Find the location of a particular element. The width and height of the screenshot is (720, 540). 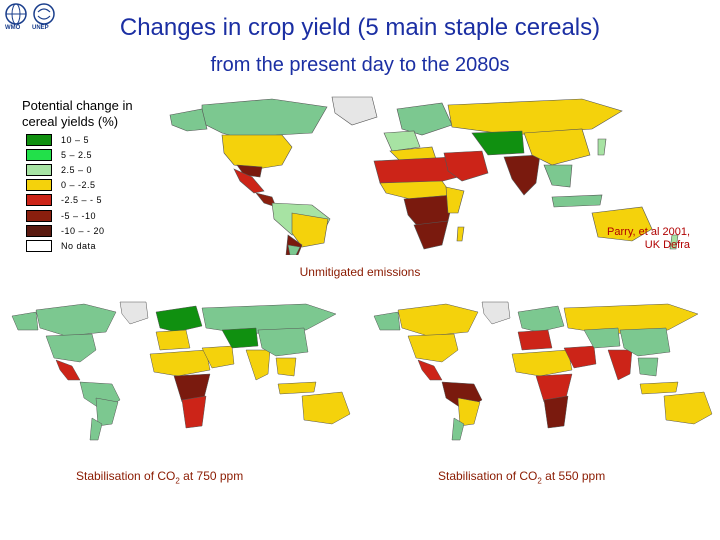

region-east-africa is located at coordinates (455, 200).